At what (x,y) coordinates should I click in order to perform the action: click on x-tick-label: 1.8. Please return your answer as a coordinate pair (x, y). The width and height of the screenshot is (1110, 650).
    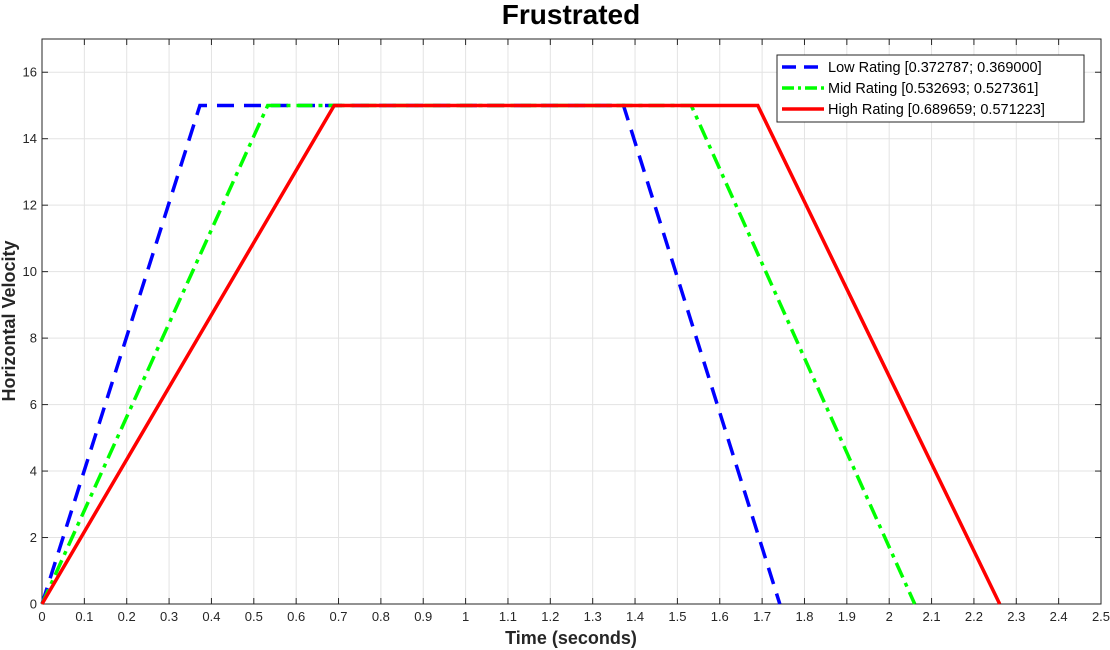
    Looking at the image, I should click on (804, 616).